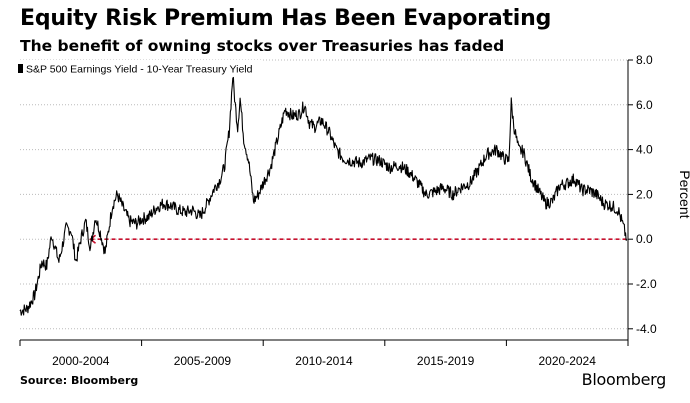  I want to click on y-tick-label: -2.0, so click(646, 284).